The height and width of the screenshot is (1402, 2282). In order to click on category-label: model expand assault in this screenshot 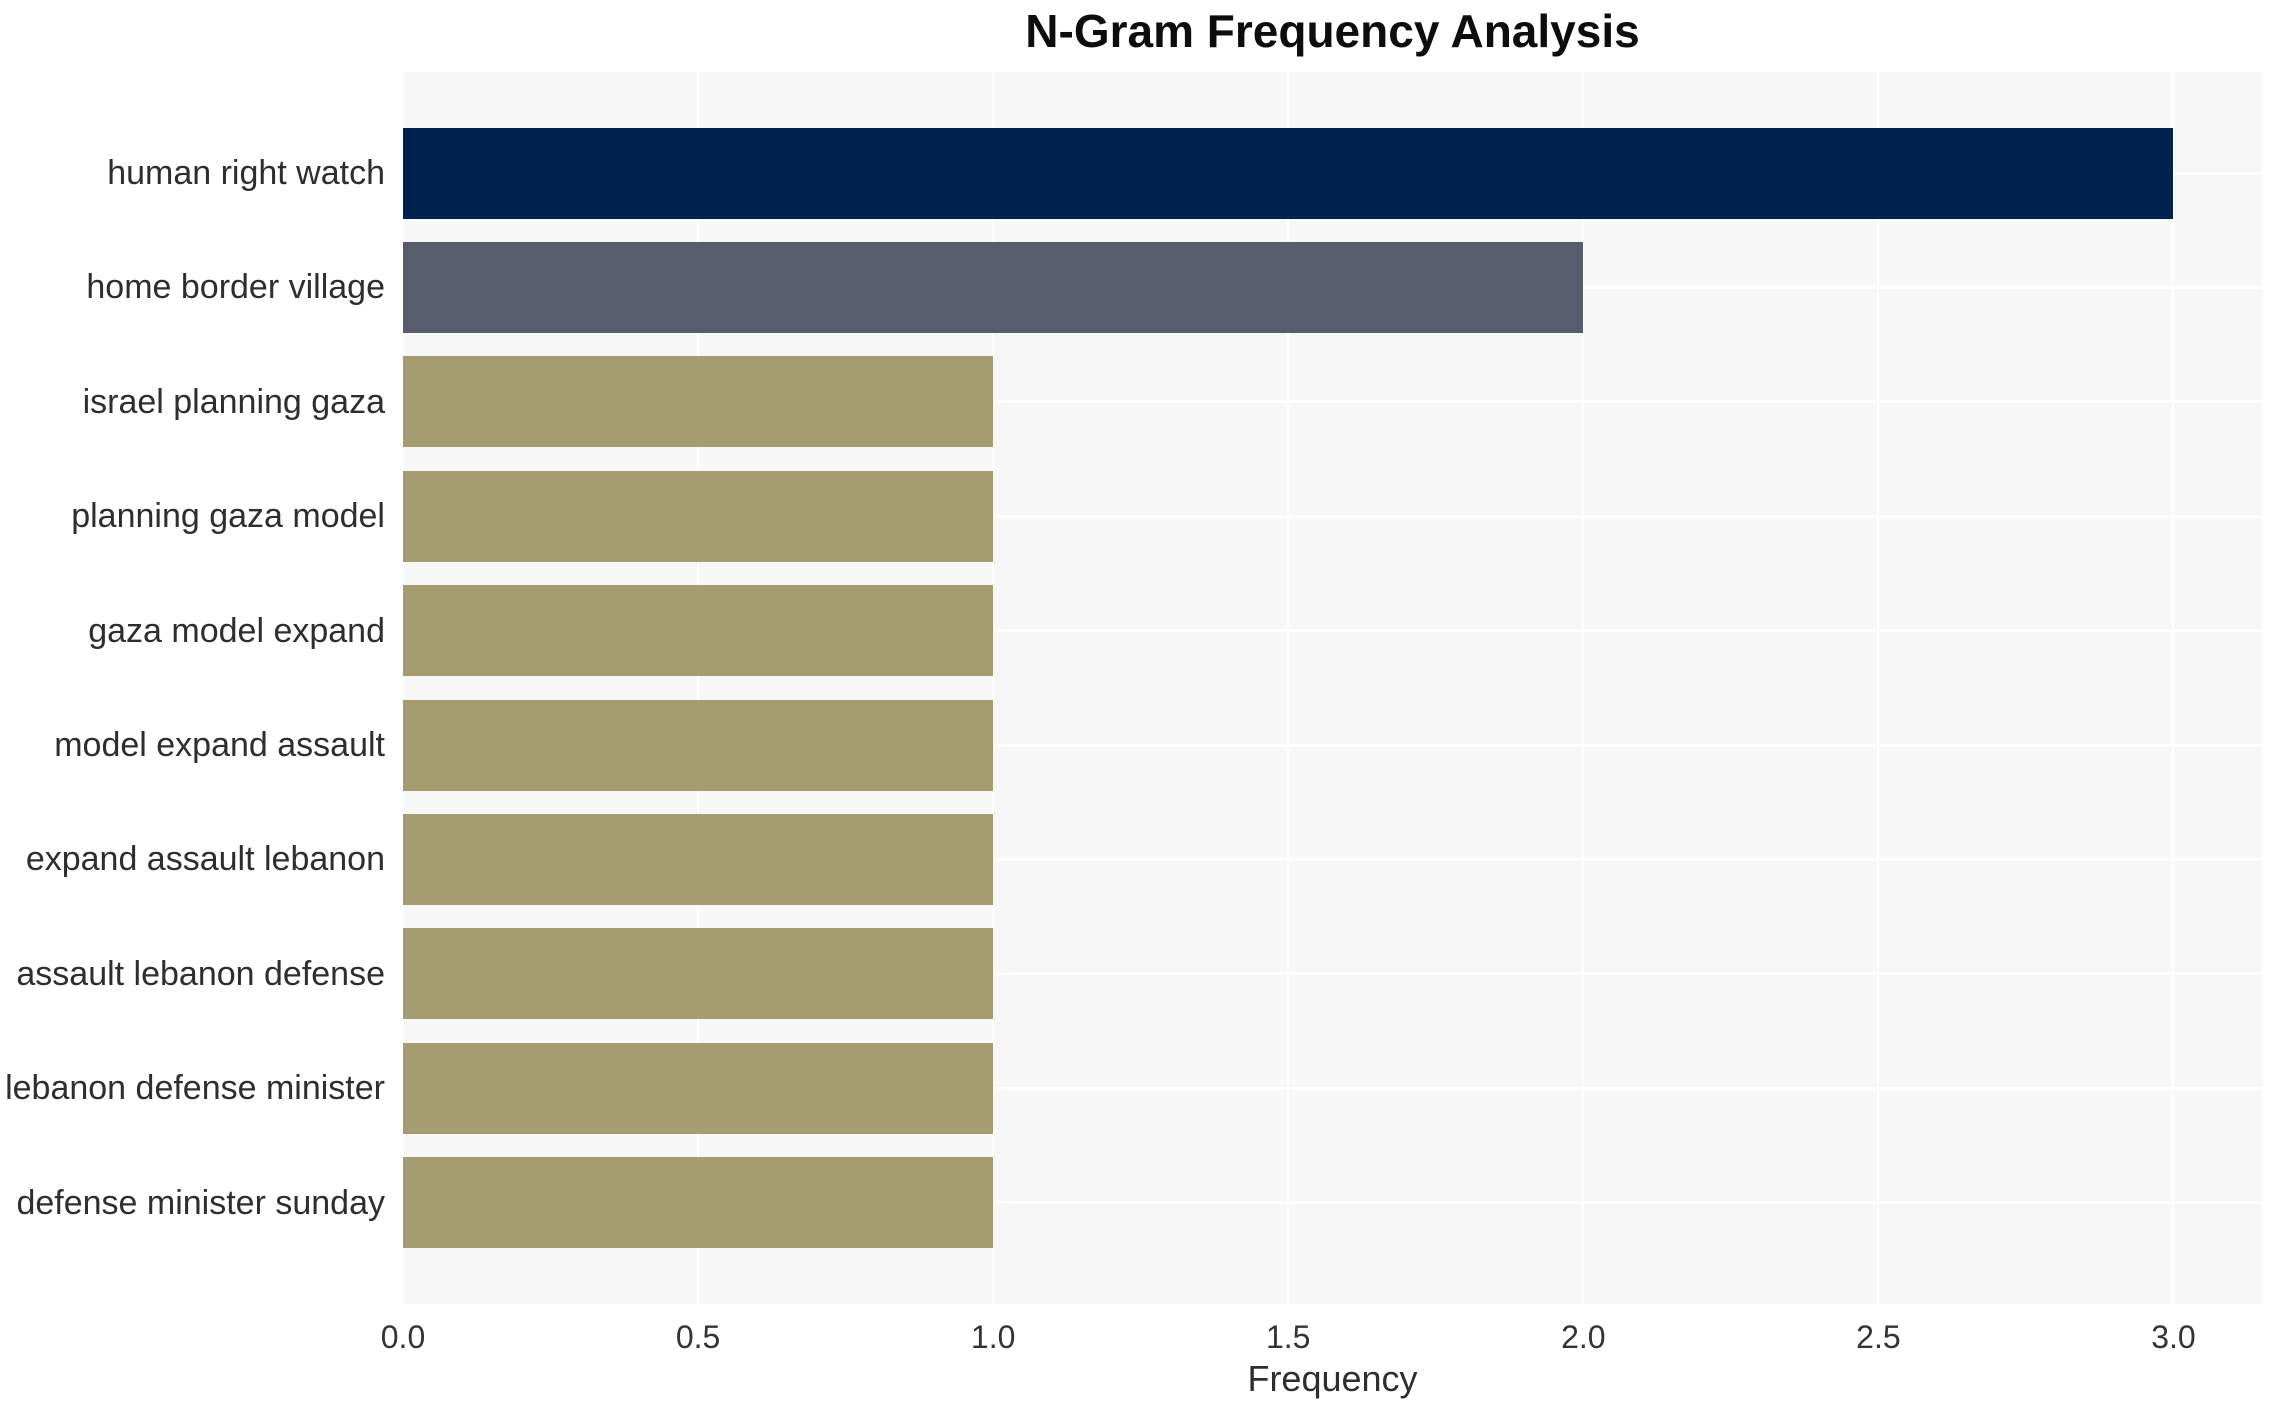, I will do `click(219, 745)`.